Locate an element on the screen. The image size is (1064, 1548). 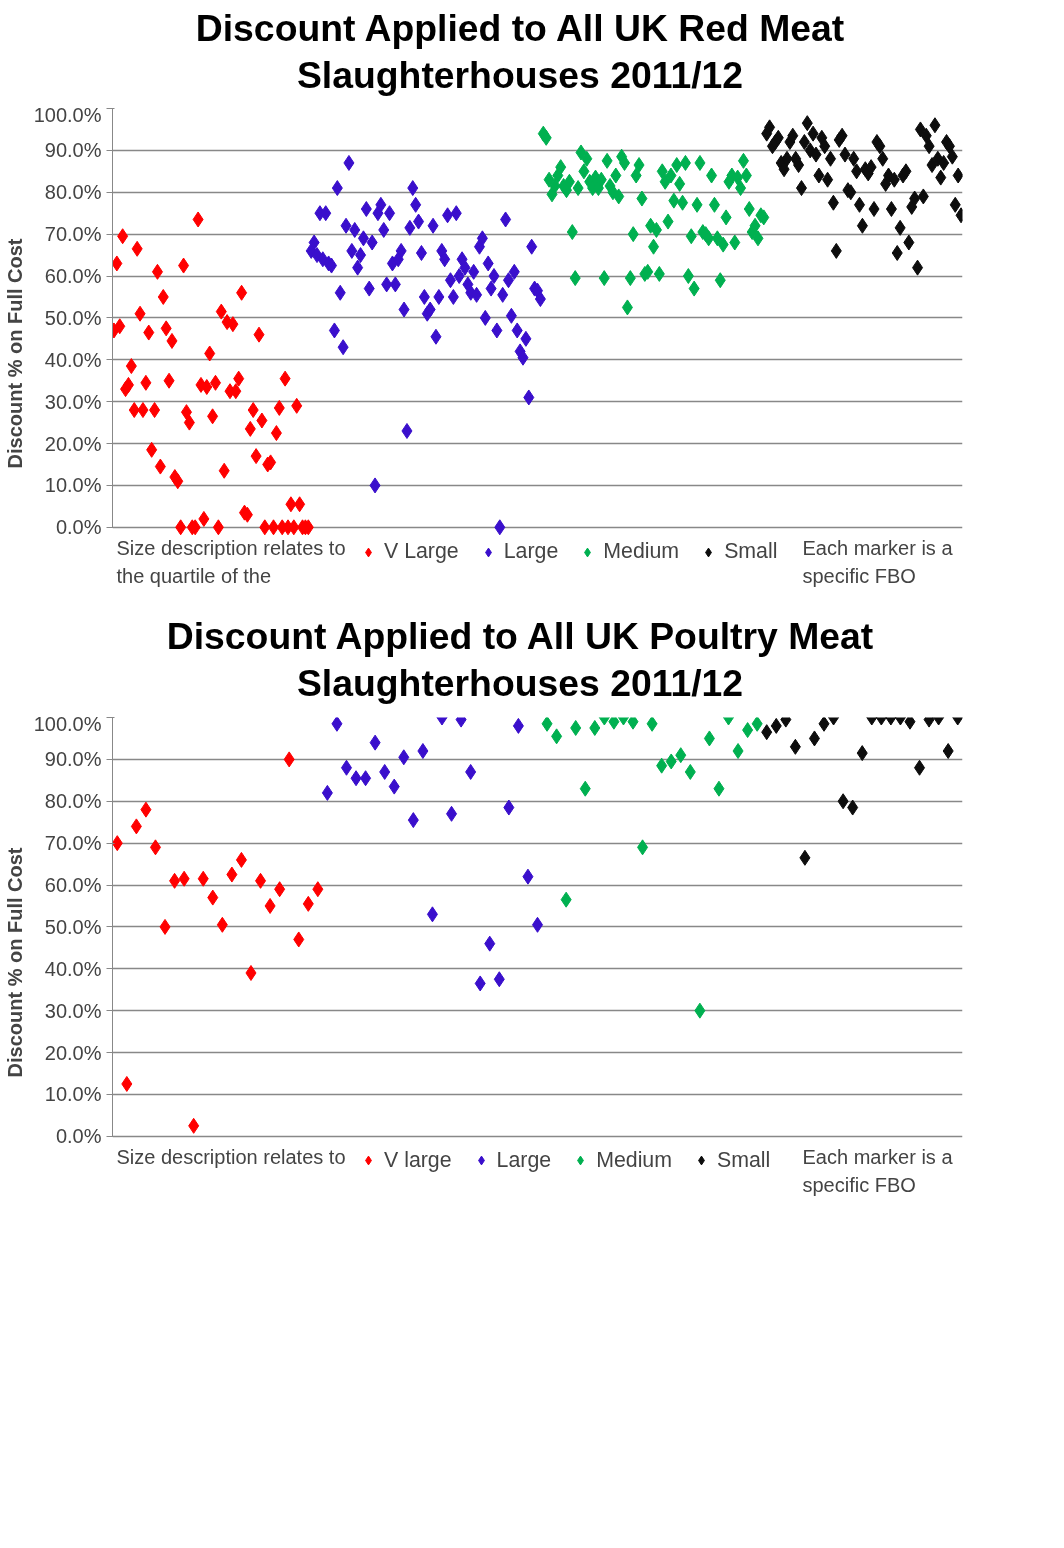
y-tick-label: 70.0% is located at coordinates (73, 842).